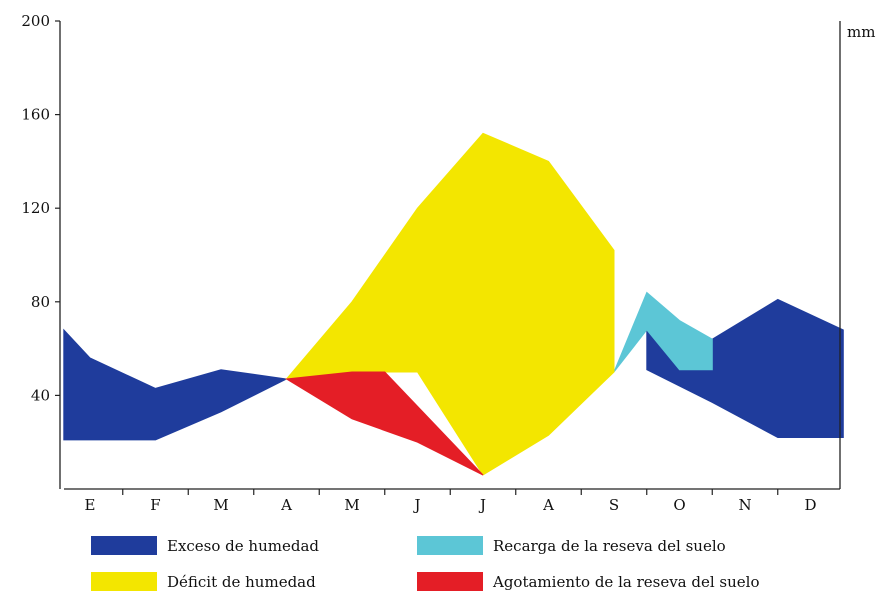 This screenshot has width=885, height=601. What do you see at coordinates (243, 546) in the screenshot?
I see `legend-label: Exceso de humedad` at bounding box center [243, 546].